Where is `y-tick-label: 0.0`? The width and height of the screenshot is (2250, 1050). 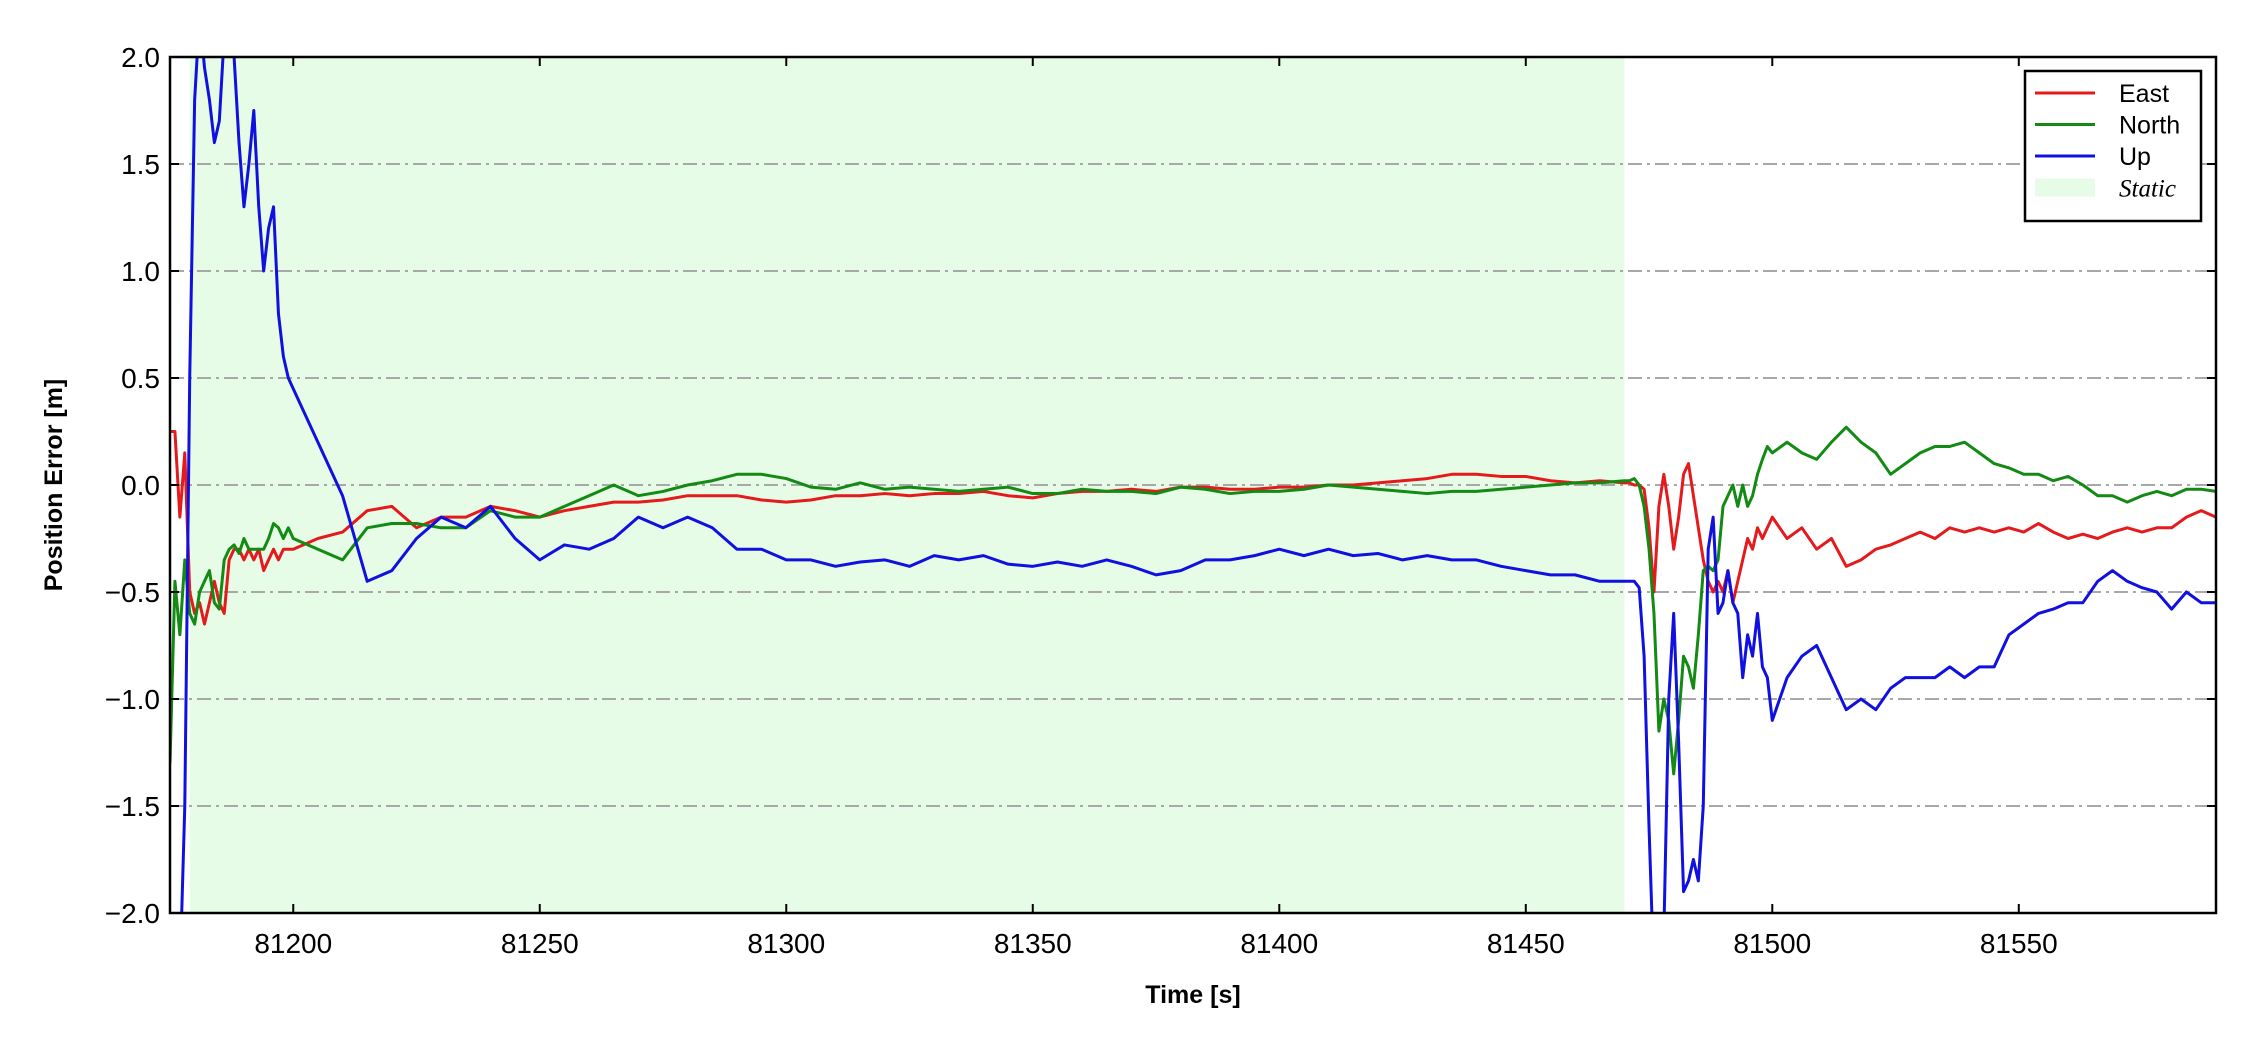
y-tick-label: 0.0 is located at coordinates (140, 485).